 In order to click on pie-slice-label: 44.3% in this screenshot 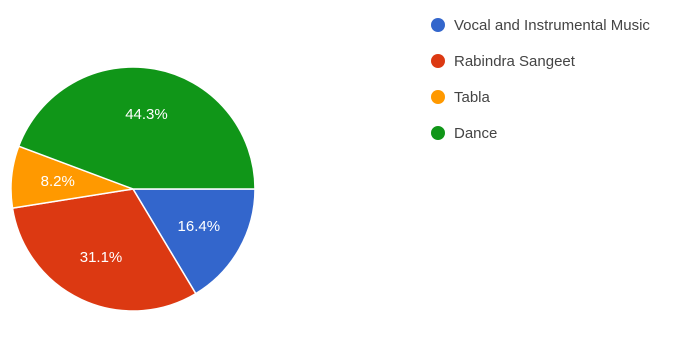, I will do `click(146, 114)`.